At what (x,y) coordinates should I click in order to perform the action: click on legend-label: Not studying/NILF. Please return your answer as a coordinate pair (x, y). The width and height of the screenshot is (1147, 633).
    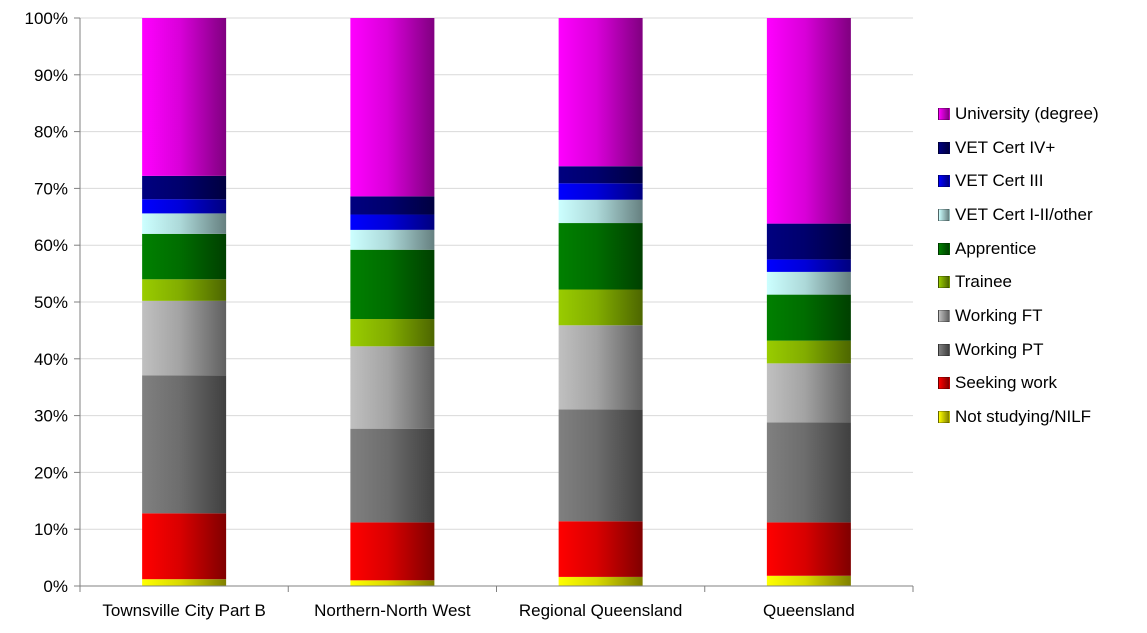
    Looking at the image, I should click on (1023, 417).